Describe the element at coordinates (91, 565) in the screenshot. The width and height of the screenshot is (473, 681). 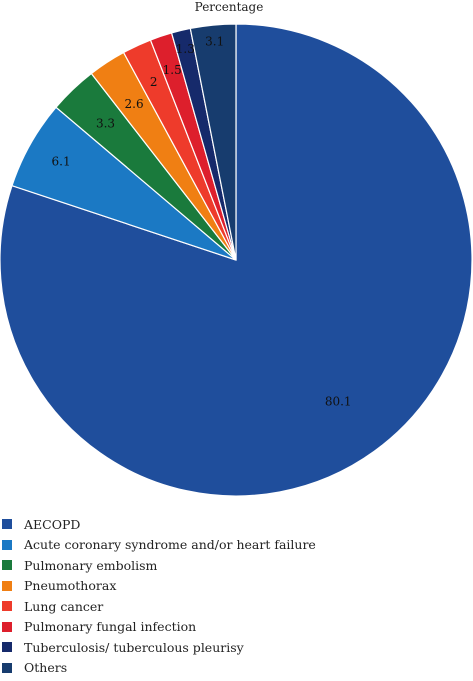
I see `legend-label: Pulmonary embolism` at that location.